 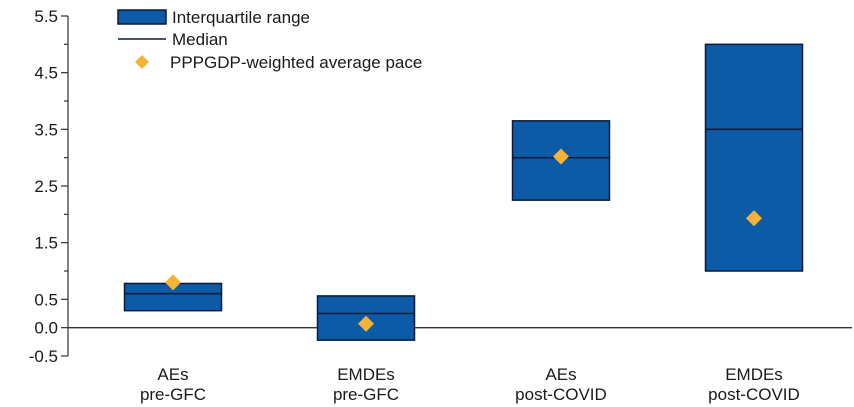 I want to click on y-tick-label: 5.5, so click(x=46, y=16).